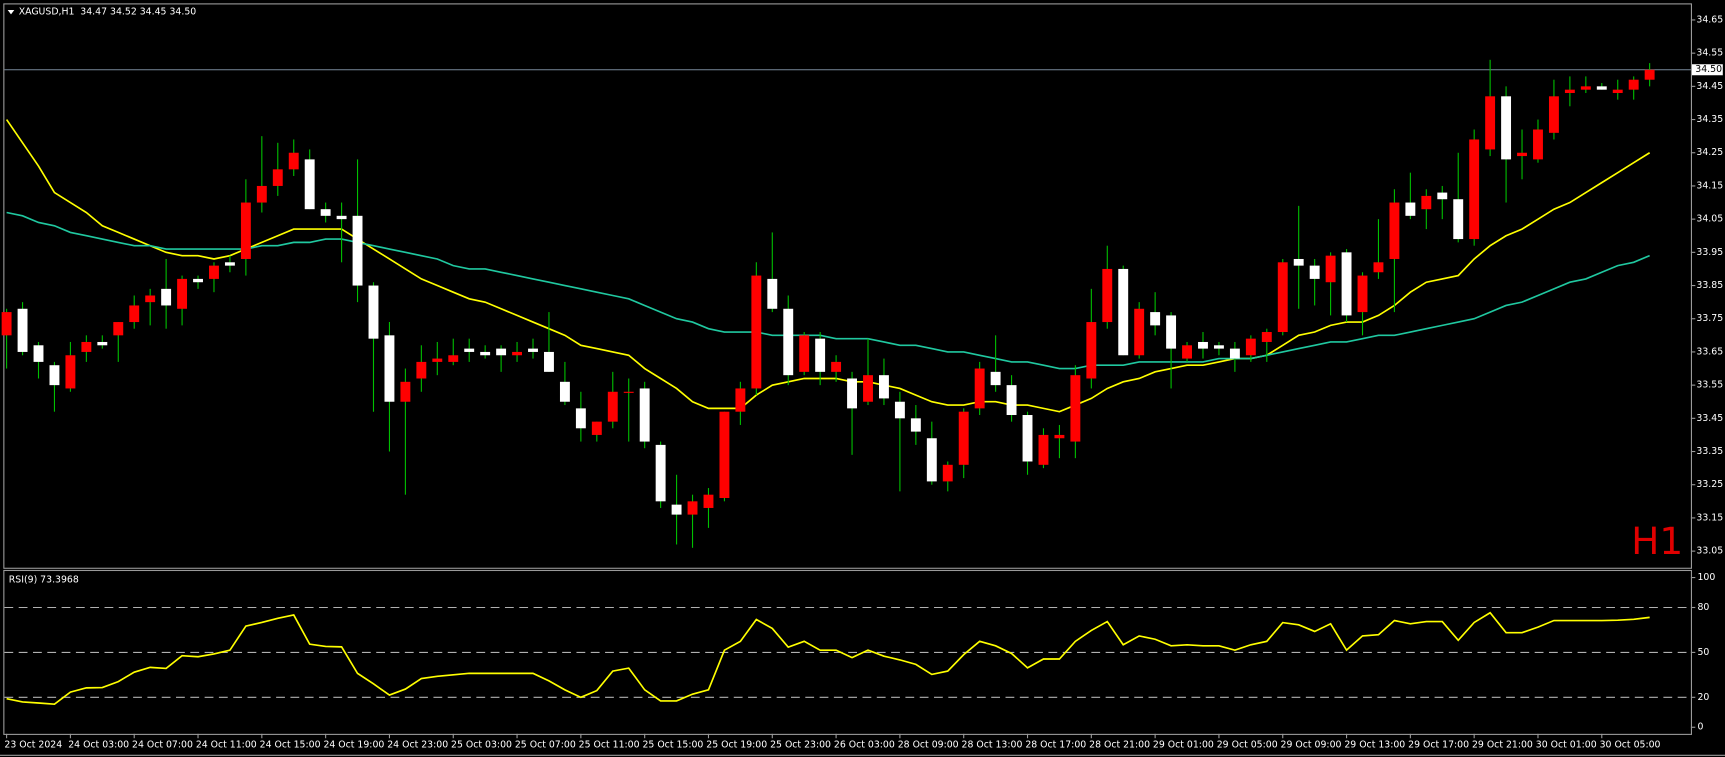  What do you see at coordinates (828, 658) in the screenshot?
I see `rsi-line` at bounding box center [828, 658].